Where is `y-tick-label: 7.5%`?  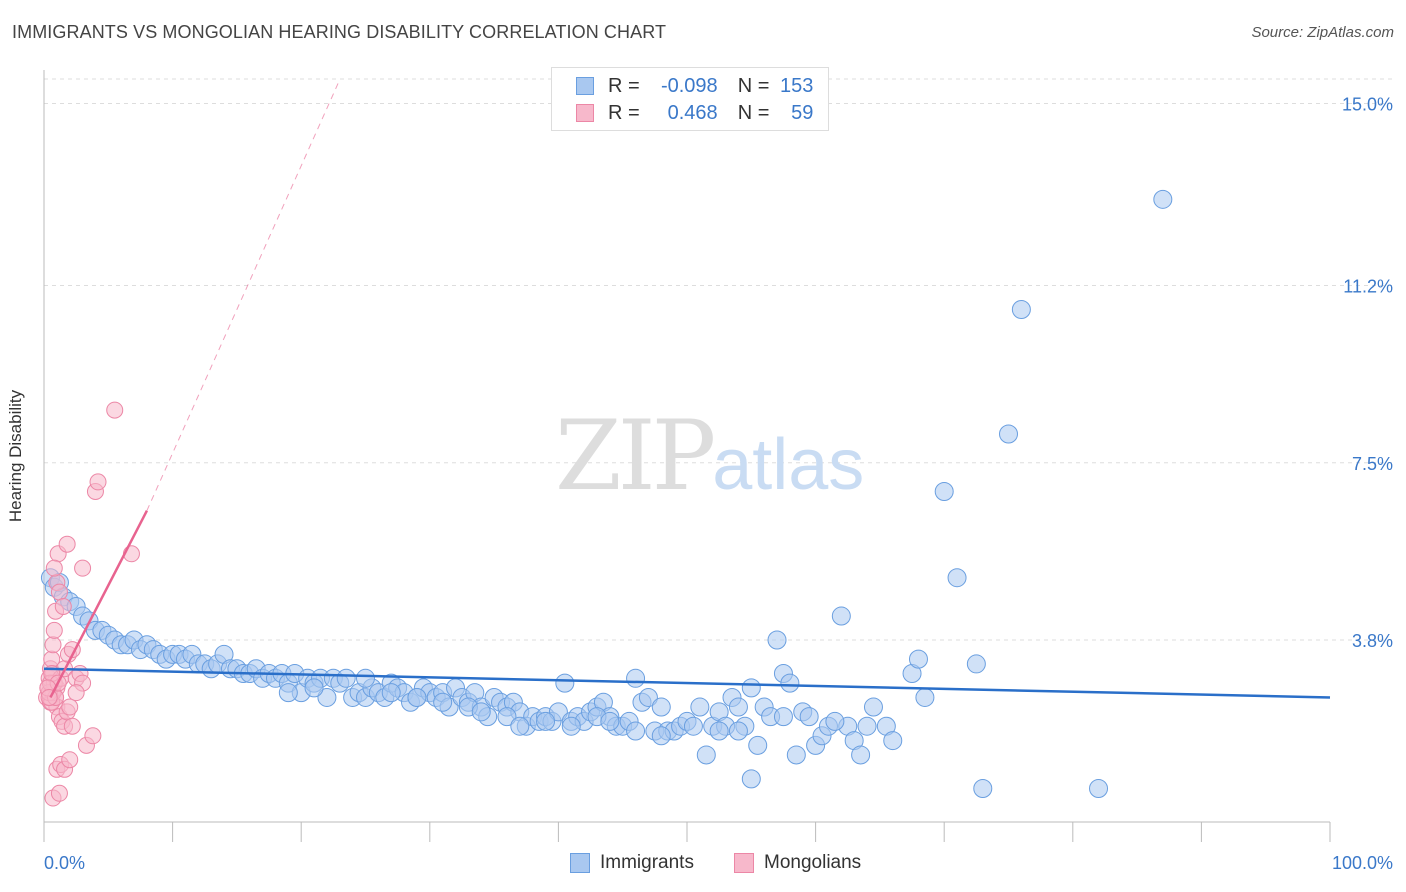 y-tick-label: 7.5% is located at coordinates (1372, 464).